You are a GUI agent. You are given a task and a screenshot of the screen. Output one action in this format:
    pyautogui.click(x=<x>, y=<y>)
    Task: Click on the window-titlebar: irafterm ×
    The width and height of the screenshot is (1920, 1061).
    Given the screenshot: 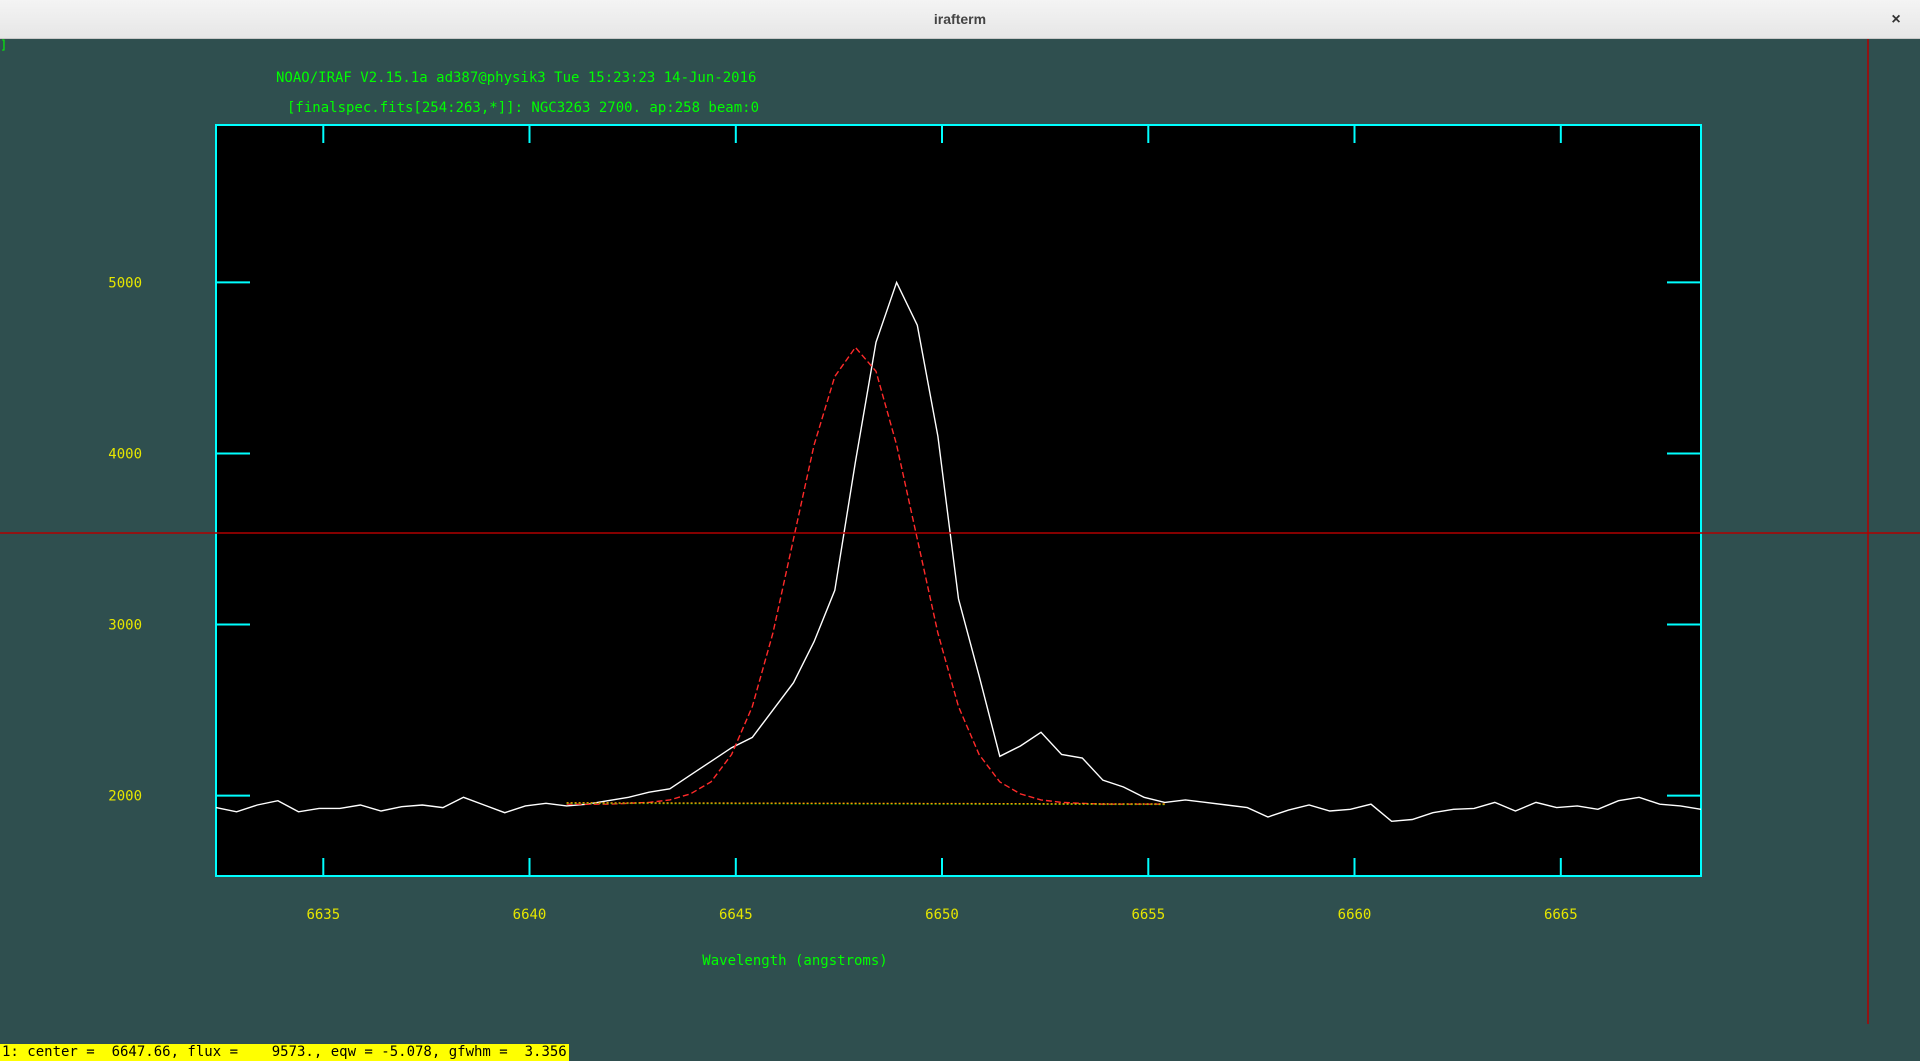 What is the action you would take?
    pyautogui.click(x=960, y=19)
    